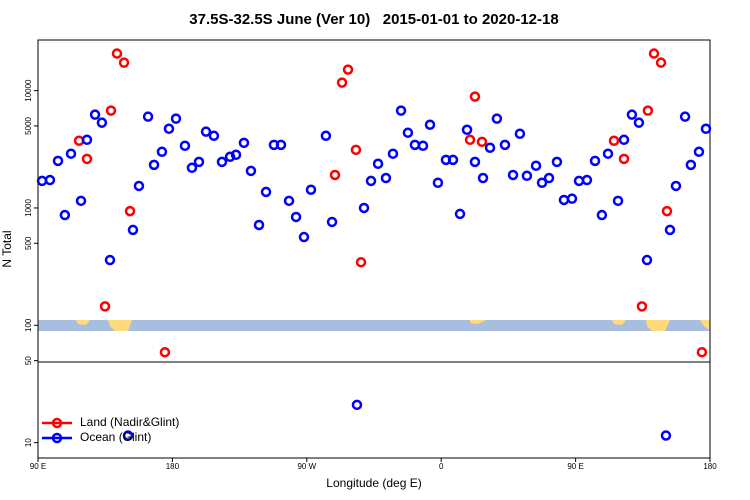 This screenshot has height=500, width=750. What do you see at coordinates (373, 483) in the screenshot?
I see `x-axis-label: Longitude (deg E)` at bounding box center [373, 483].